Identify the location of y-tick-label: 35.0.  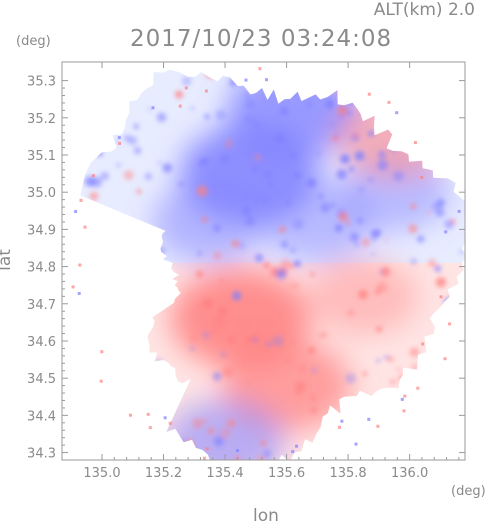
(41, 193).